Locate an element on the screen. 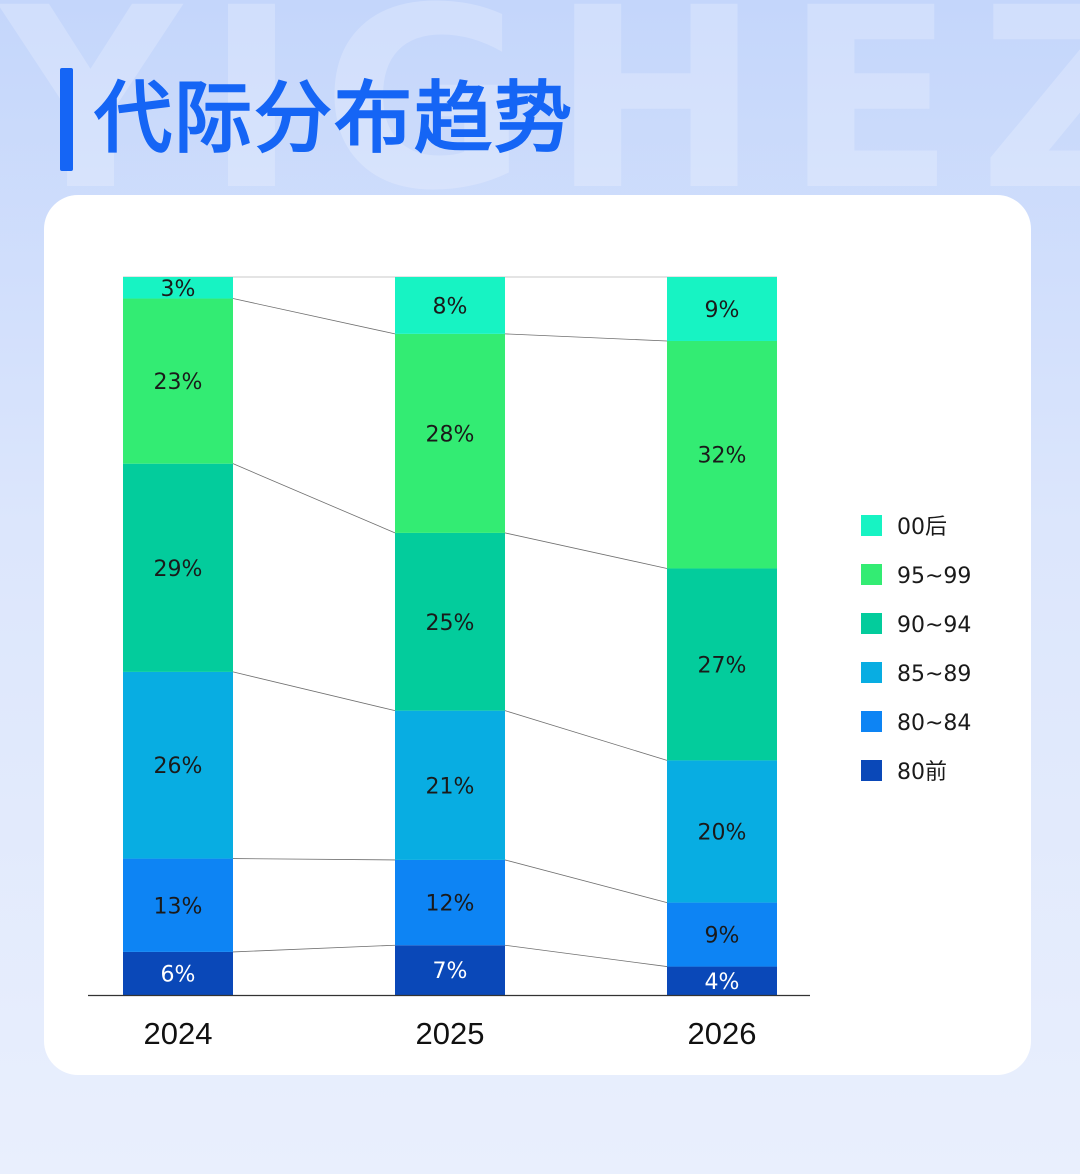 The image size is (1080, 1174). bar-segment-2025-85~89 is located at coordinates (450, 785).